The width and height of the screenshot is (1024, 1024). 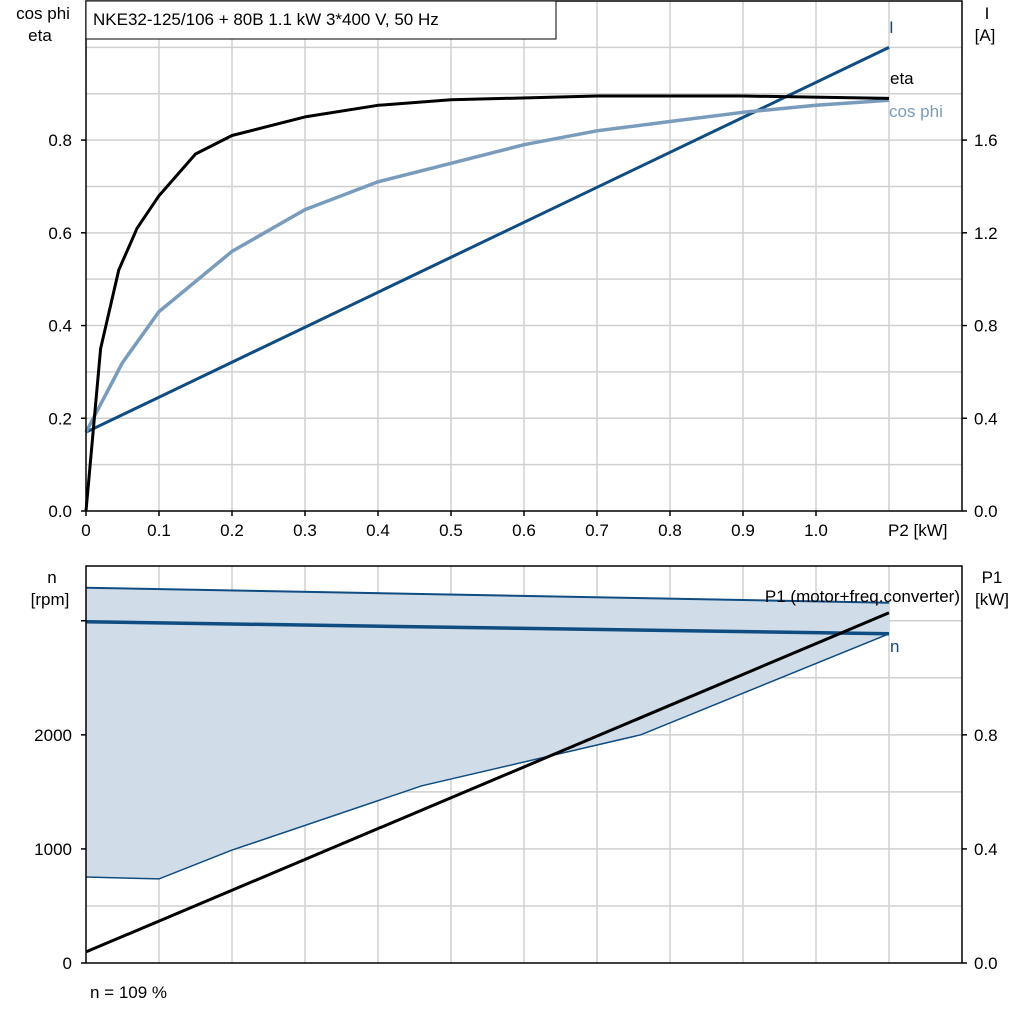 What do you see at coordinates (85, 530) in the screenshot?
I see `x-tick-label: 0` at bounding box center [85, 530].